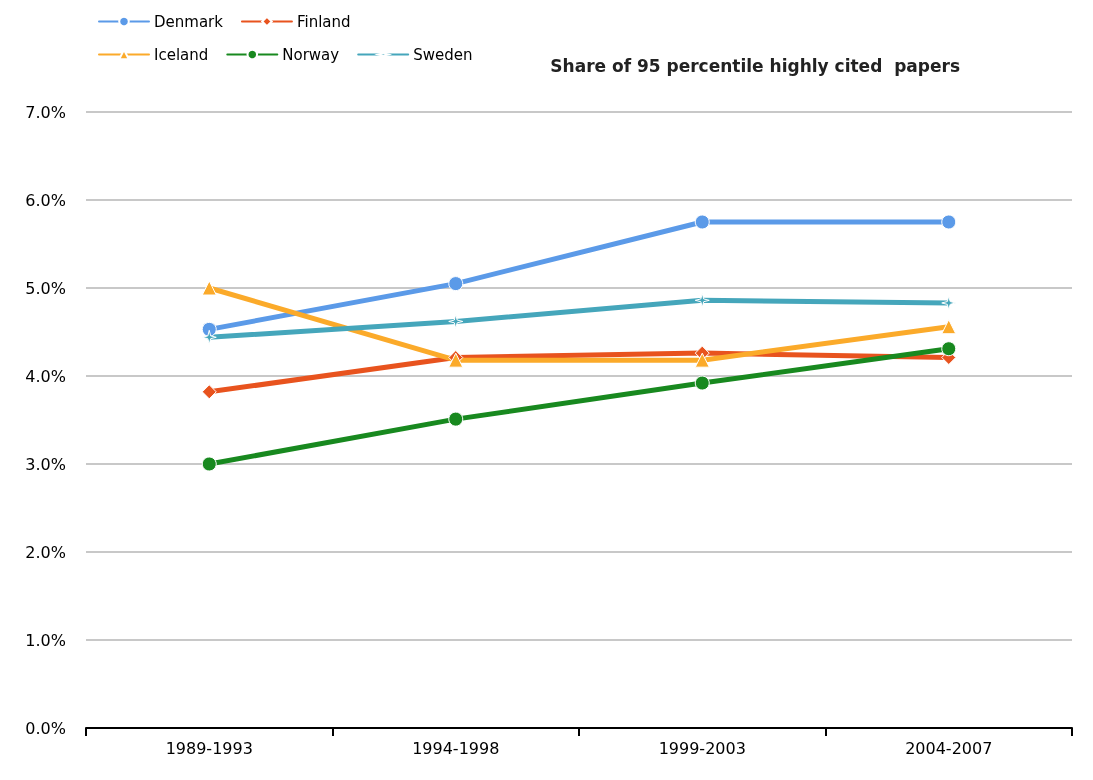 This screenshot has width=1093, height=780. What do you see at coordinates (45, 112) in the screenshot?
I see `y-tick-label: 7.0%` at bounding box center [45, 112].